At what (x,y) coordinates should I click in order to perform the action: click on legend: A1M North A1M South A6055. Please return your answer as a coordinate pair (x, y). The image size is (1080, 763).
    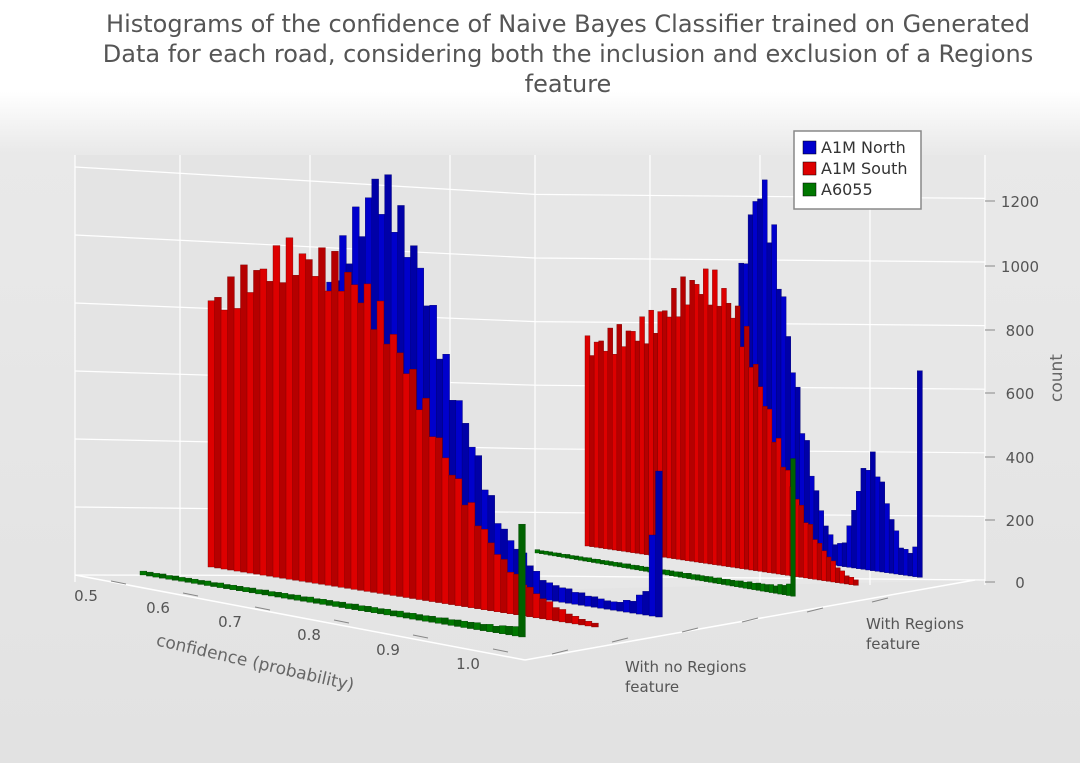
    Looking at the image, I should click on (857, 170).